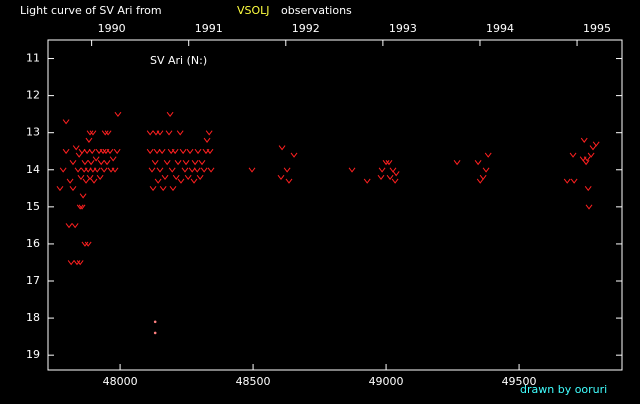 The image size is (640, 404). Describe the element at coordinates (33, 132) in the screenshot. I see `y-tick-label: 13` at that location.